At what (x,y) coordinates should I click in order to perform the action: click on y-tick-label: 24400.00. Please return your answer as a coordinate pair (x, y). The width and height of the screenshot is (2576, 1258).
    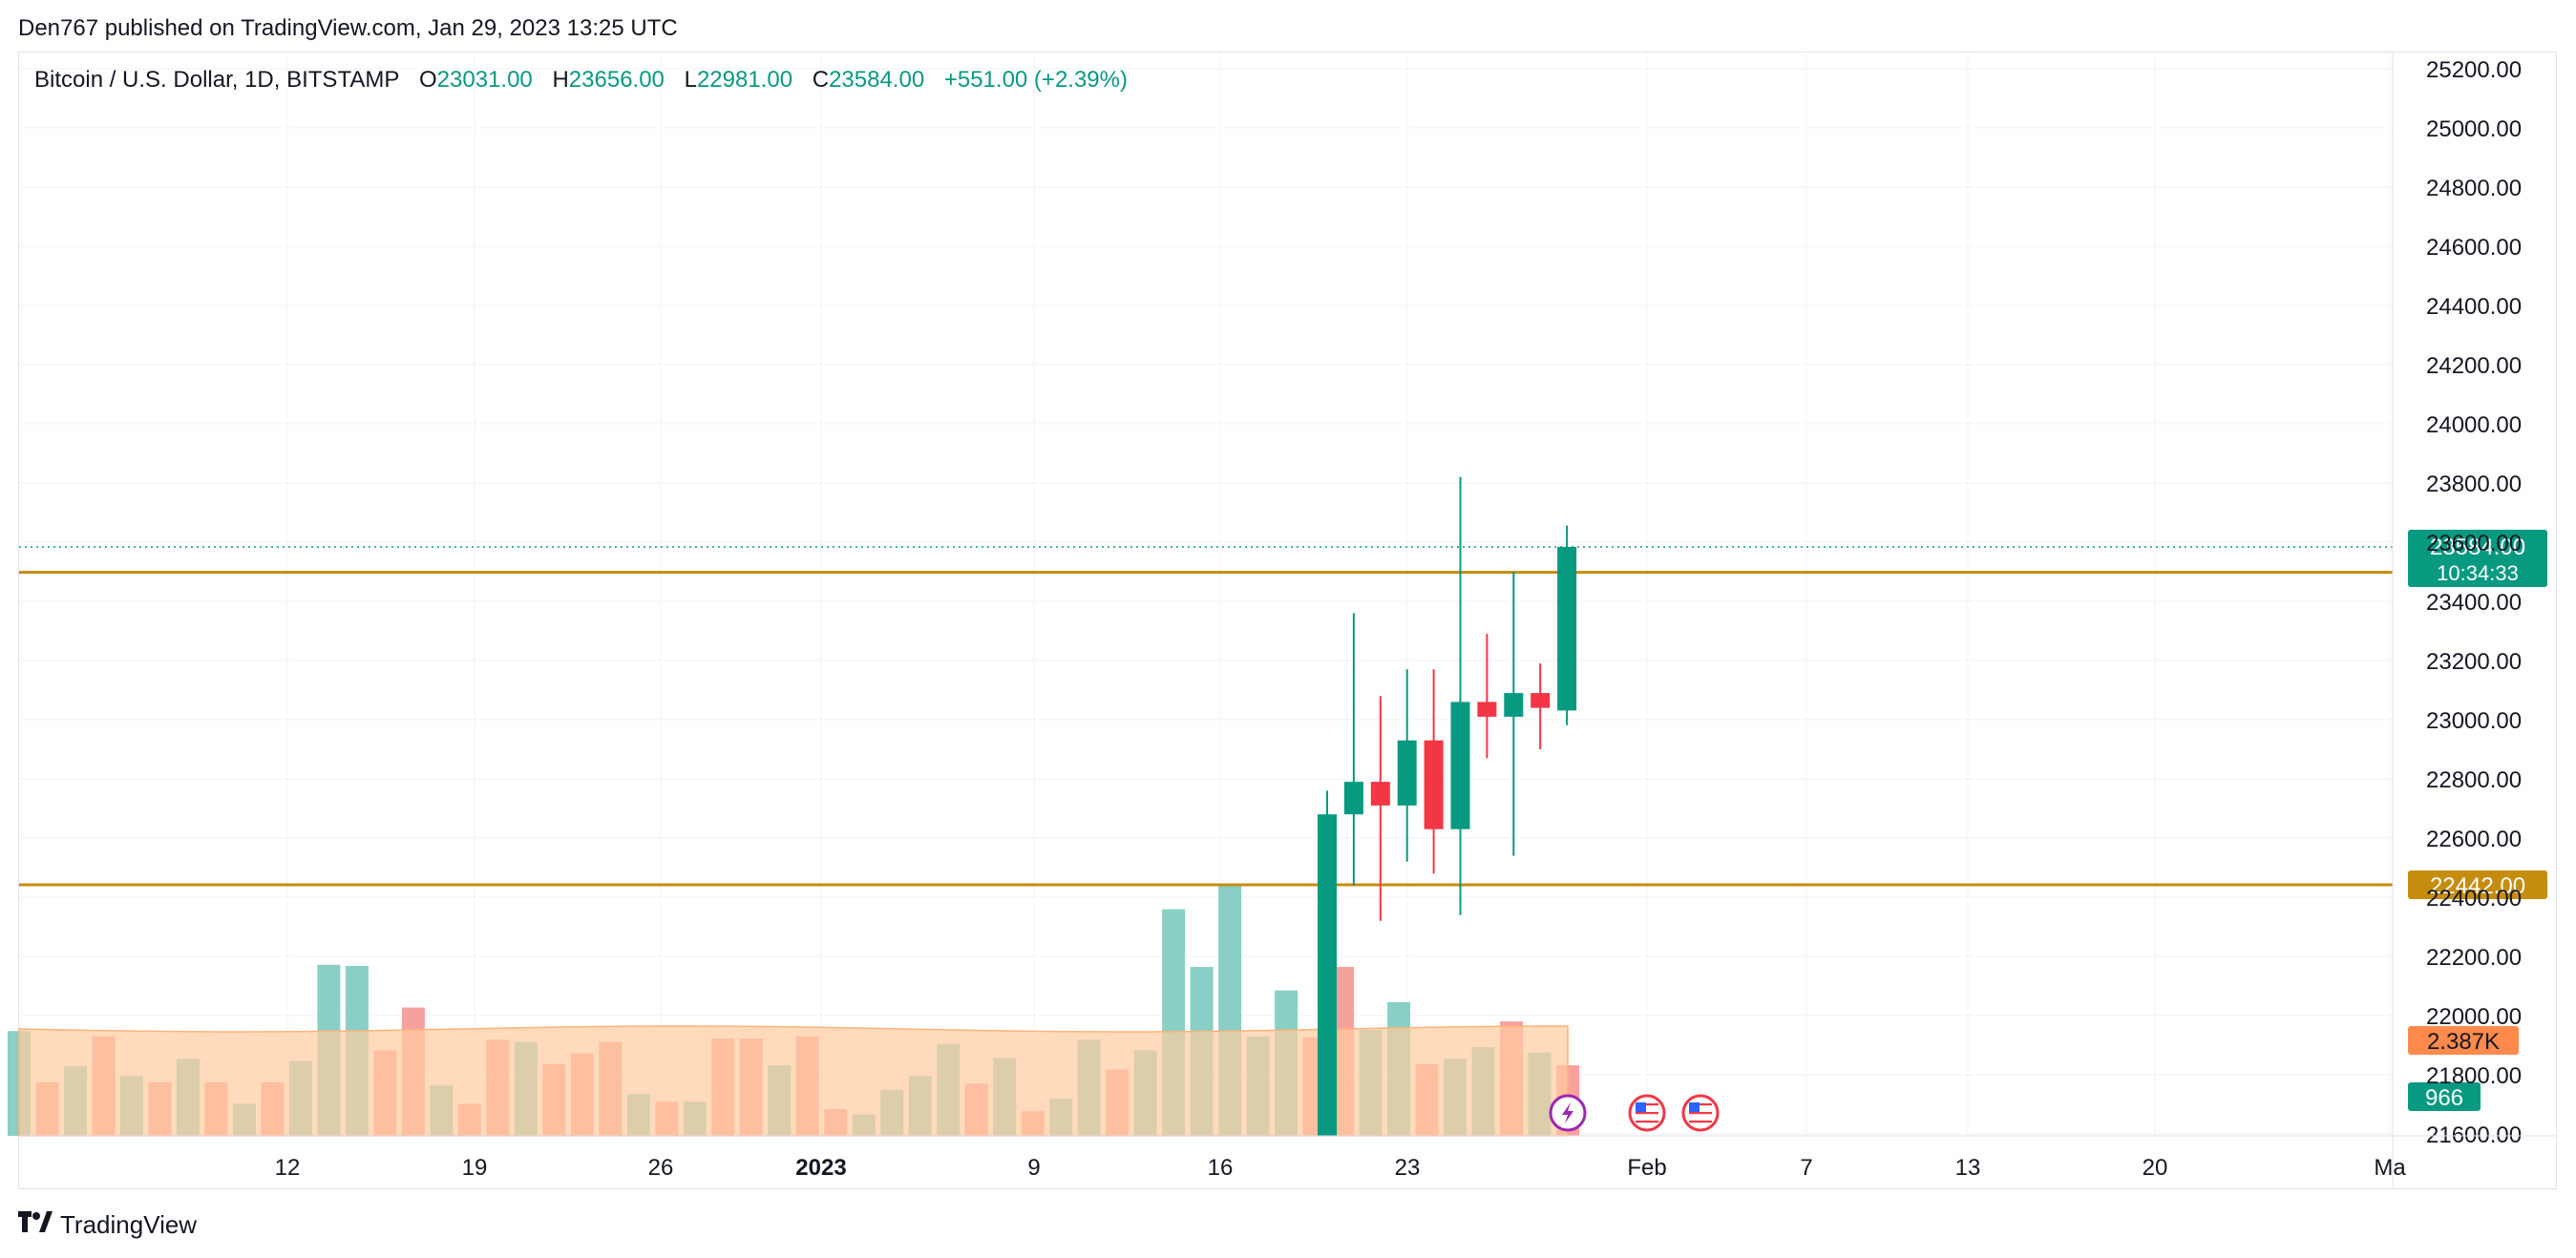
    Looking at the image, I should click on (2474, 307).